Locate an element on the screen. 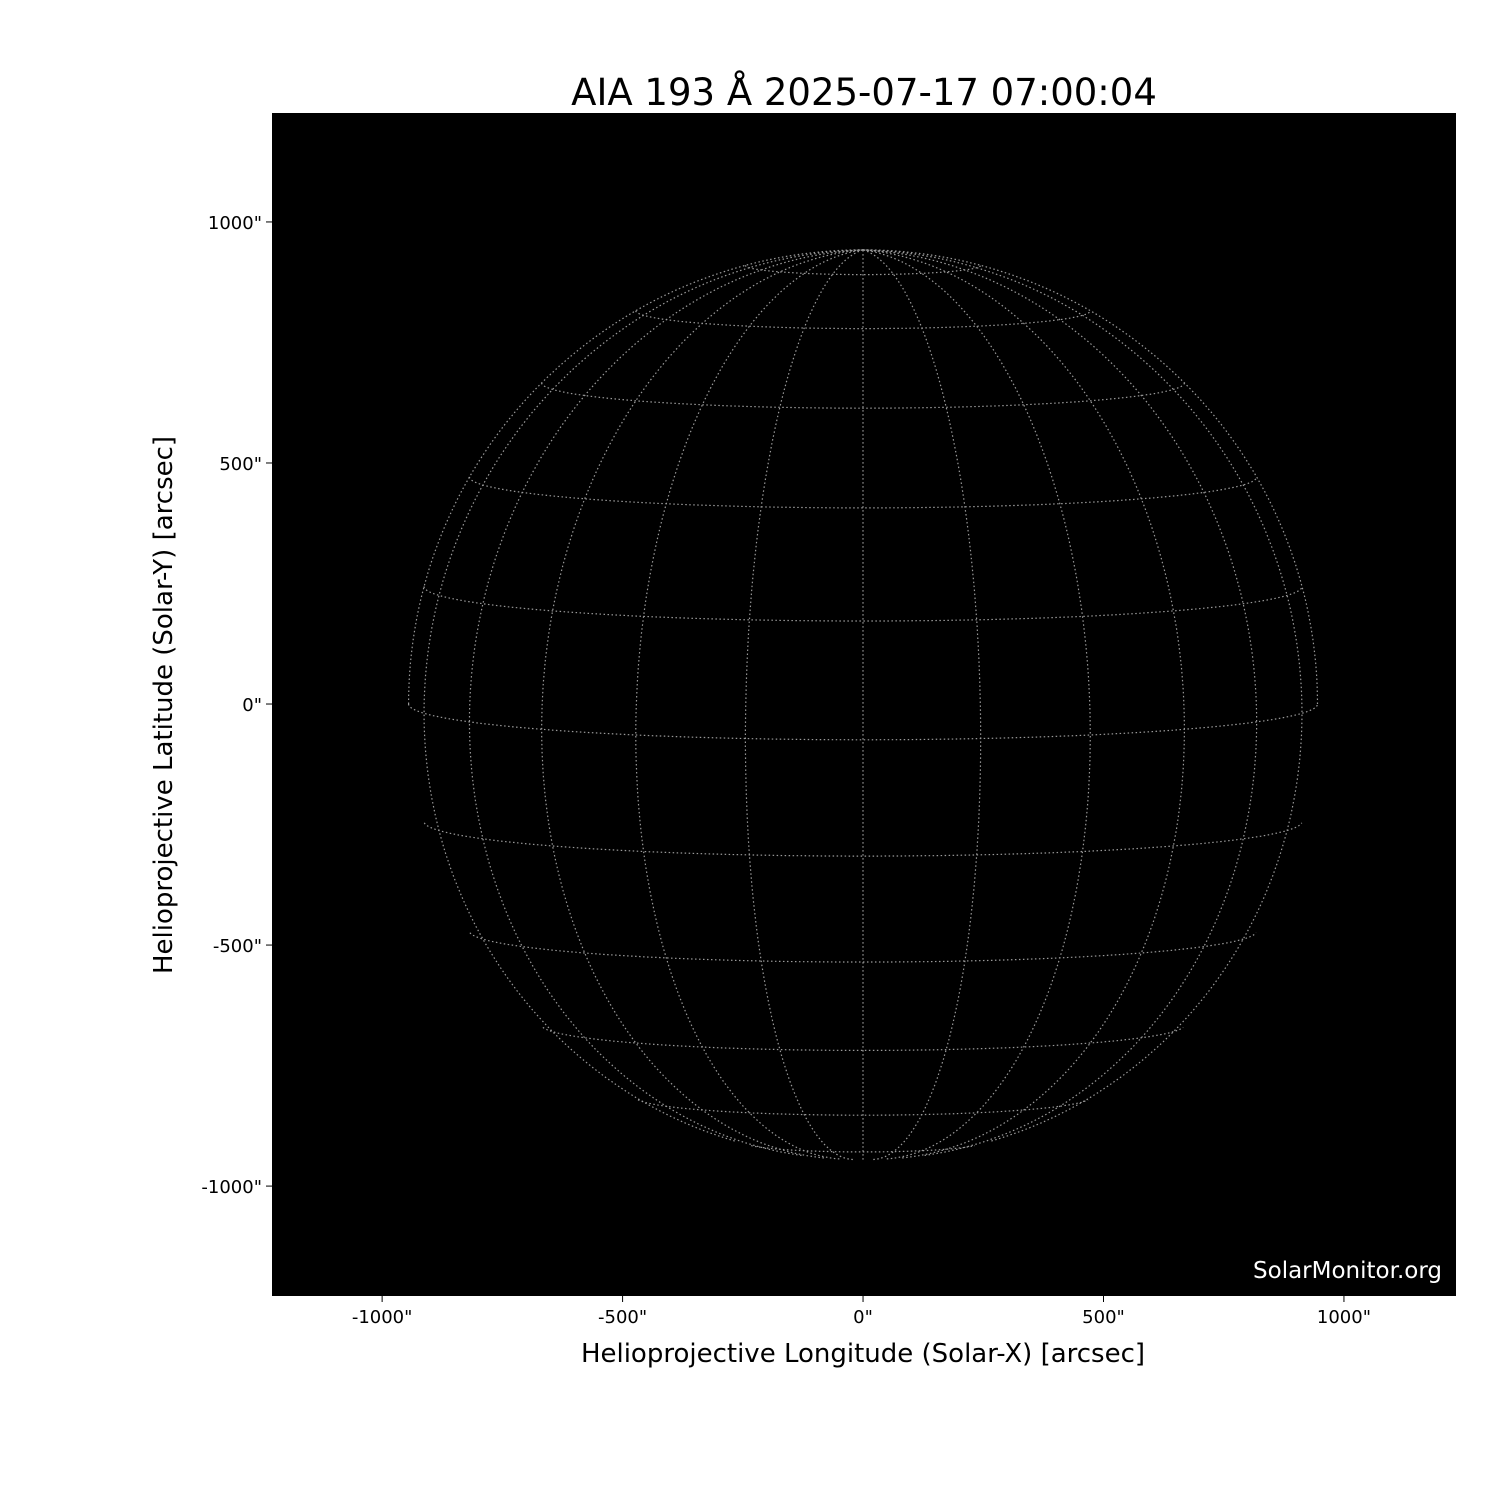 This screenshot has height=1500, width=1500. x-tick-label: 0" is located at coordinates (863, 1317).